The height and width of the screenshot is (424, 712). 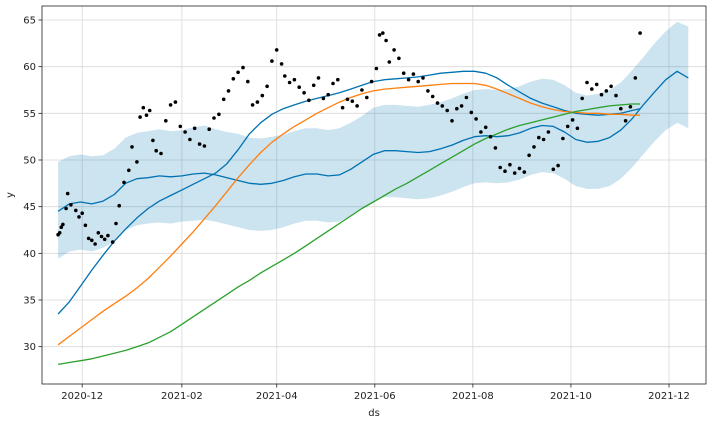 What do you see at coordinates (374, 413) in the screenshot?
I see `x-axis-label: ds` at bounding box center [374, 413].